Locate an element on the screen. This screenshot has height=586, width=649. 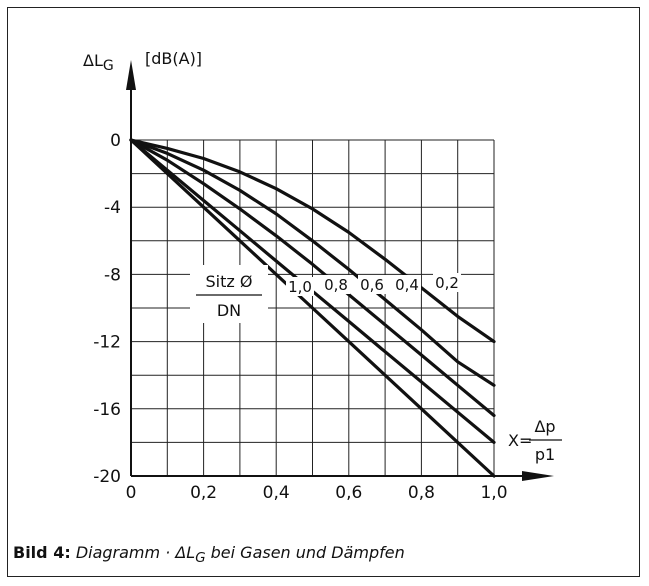
caption-text: Diagramm · ΔLG bei Gasen und Dämpfen is located at coordinates (240, 554).